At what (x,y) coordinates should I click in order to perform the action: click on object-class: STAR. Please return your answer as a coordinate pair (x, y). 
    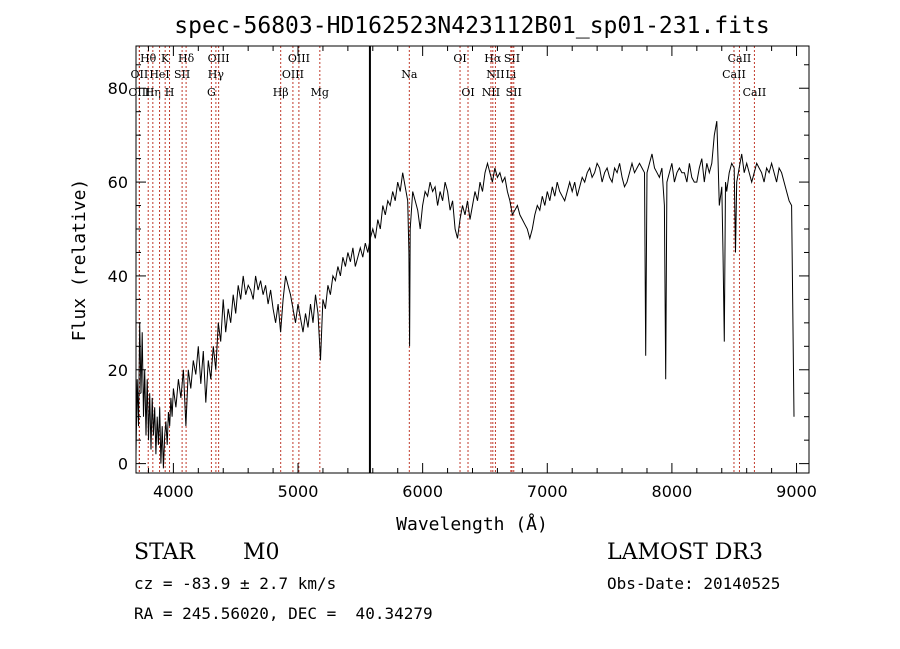
    Looking at the image, I should click on (164, 552).